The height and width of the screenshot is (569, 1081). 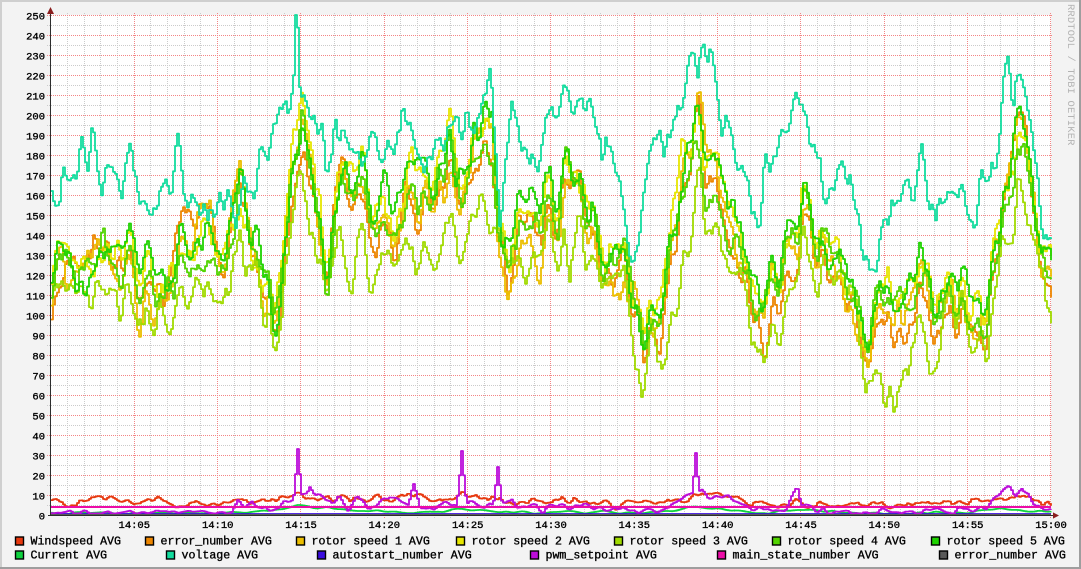 What do you see at coordinates (35, 58) in the screenshot?
I see `svg-text: 230` at bounding box center [35, 58].